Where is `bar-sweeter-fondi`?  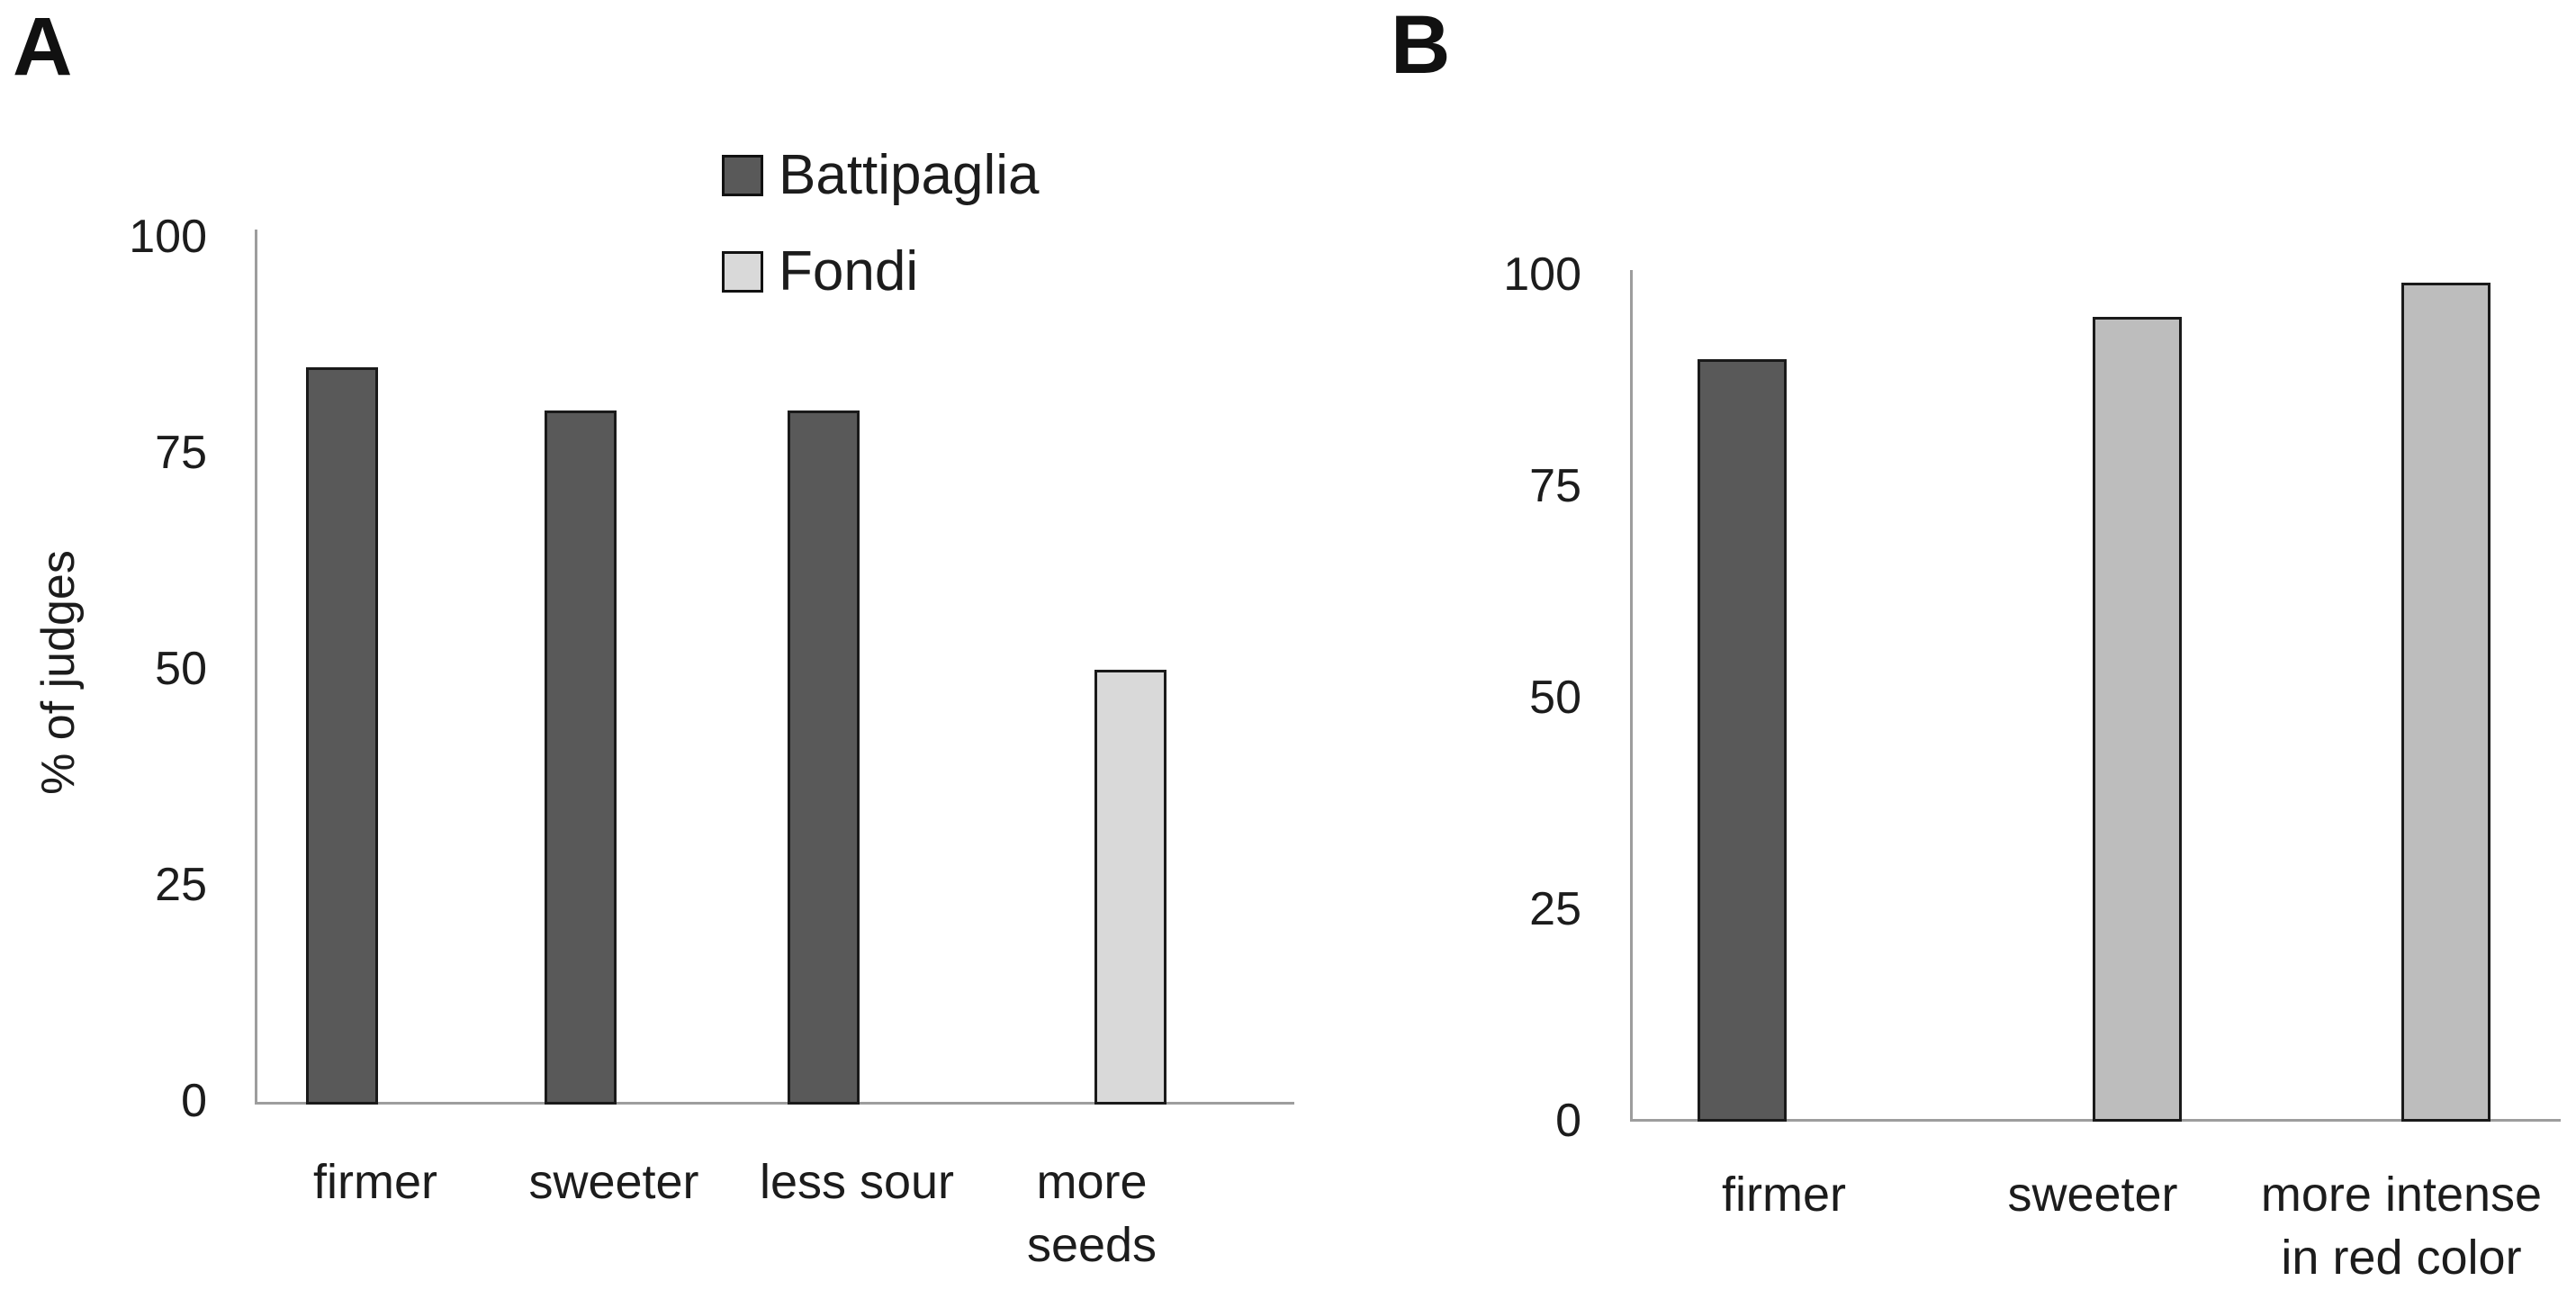
bar-sweeter-fondi is located at coordinates (2137, 719).